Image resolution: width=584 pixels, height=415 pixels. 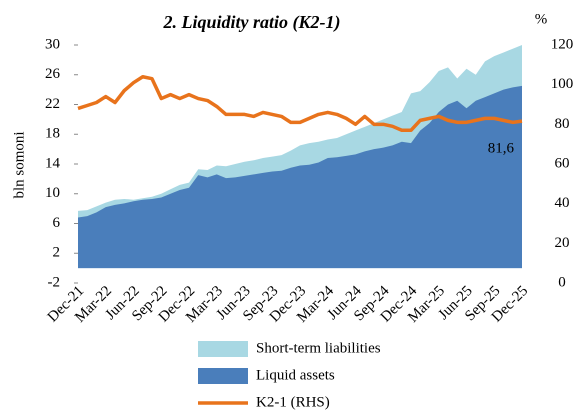 I want to click on y-tick-label: 14, so click(x=53, y=163).